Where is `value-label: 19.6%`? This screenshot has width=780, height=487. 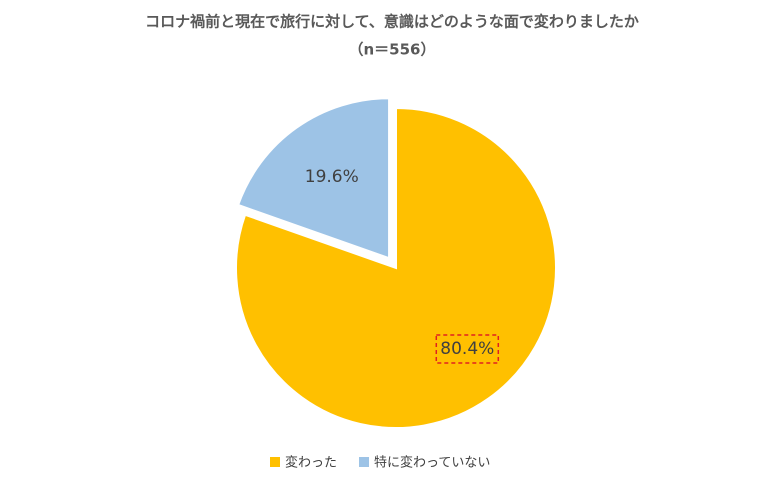
value-label: 19.6% is located at coordinates (332, 177).